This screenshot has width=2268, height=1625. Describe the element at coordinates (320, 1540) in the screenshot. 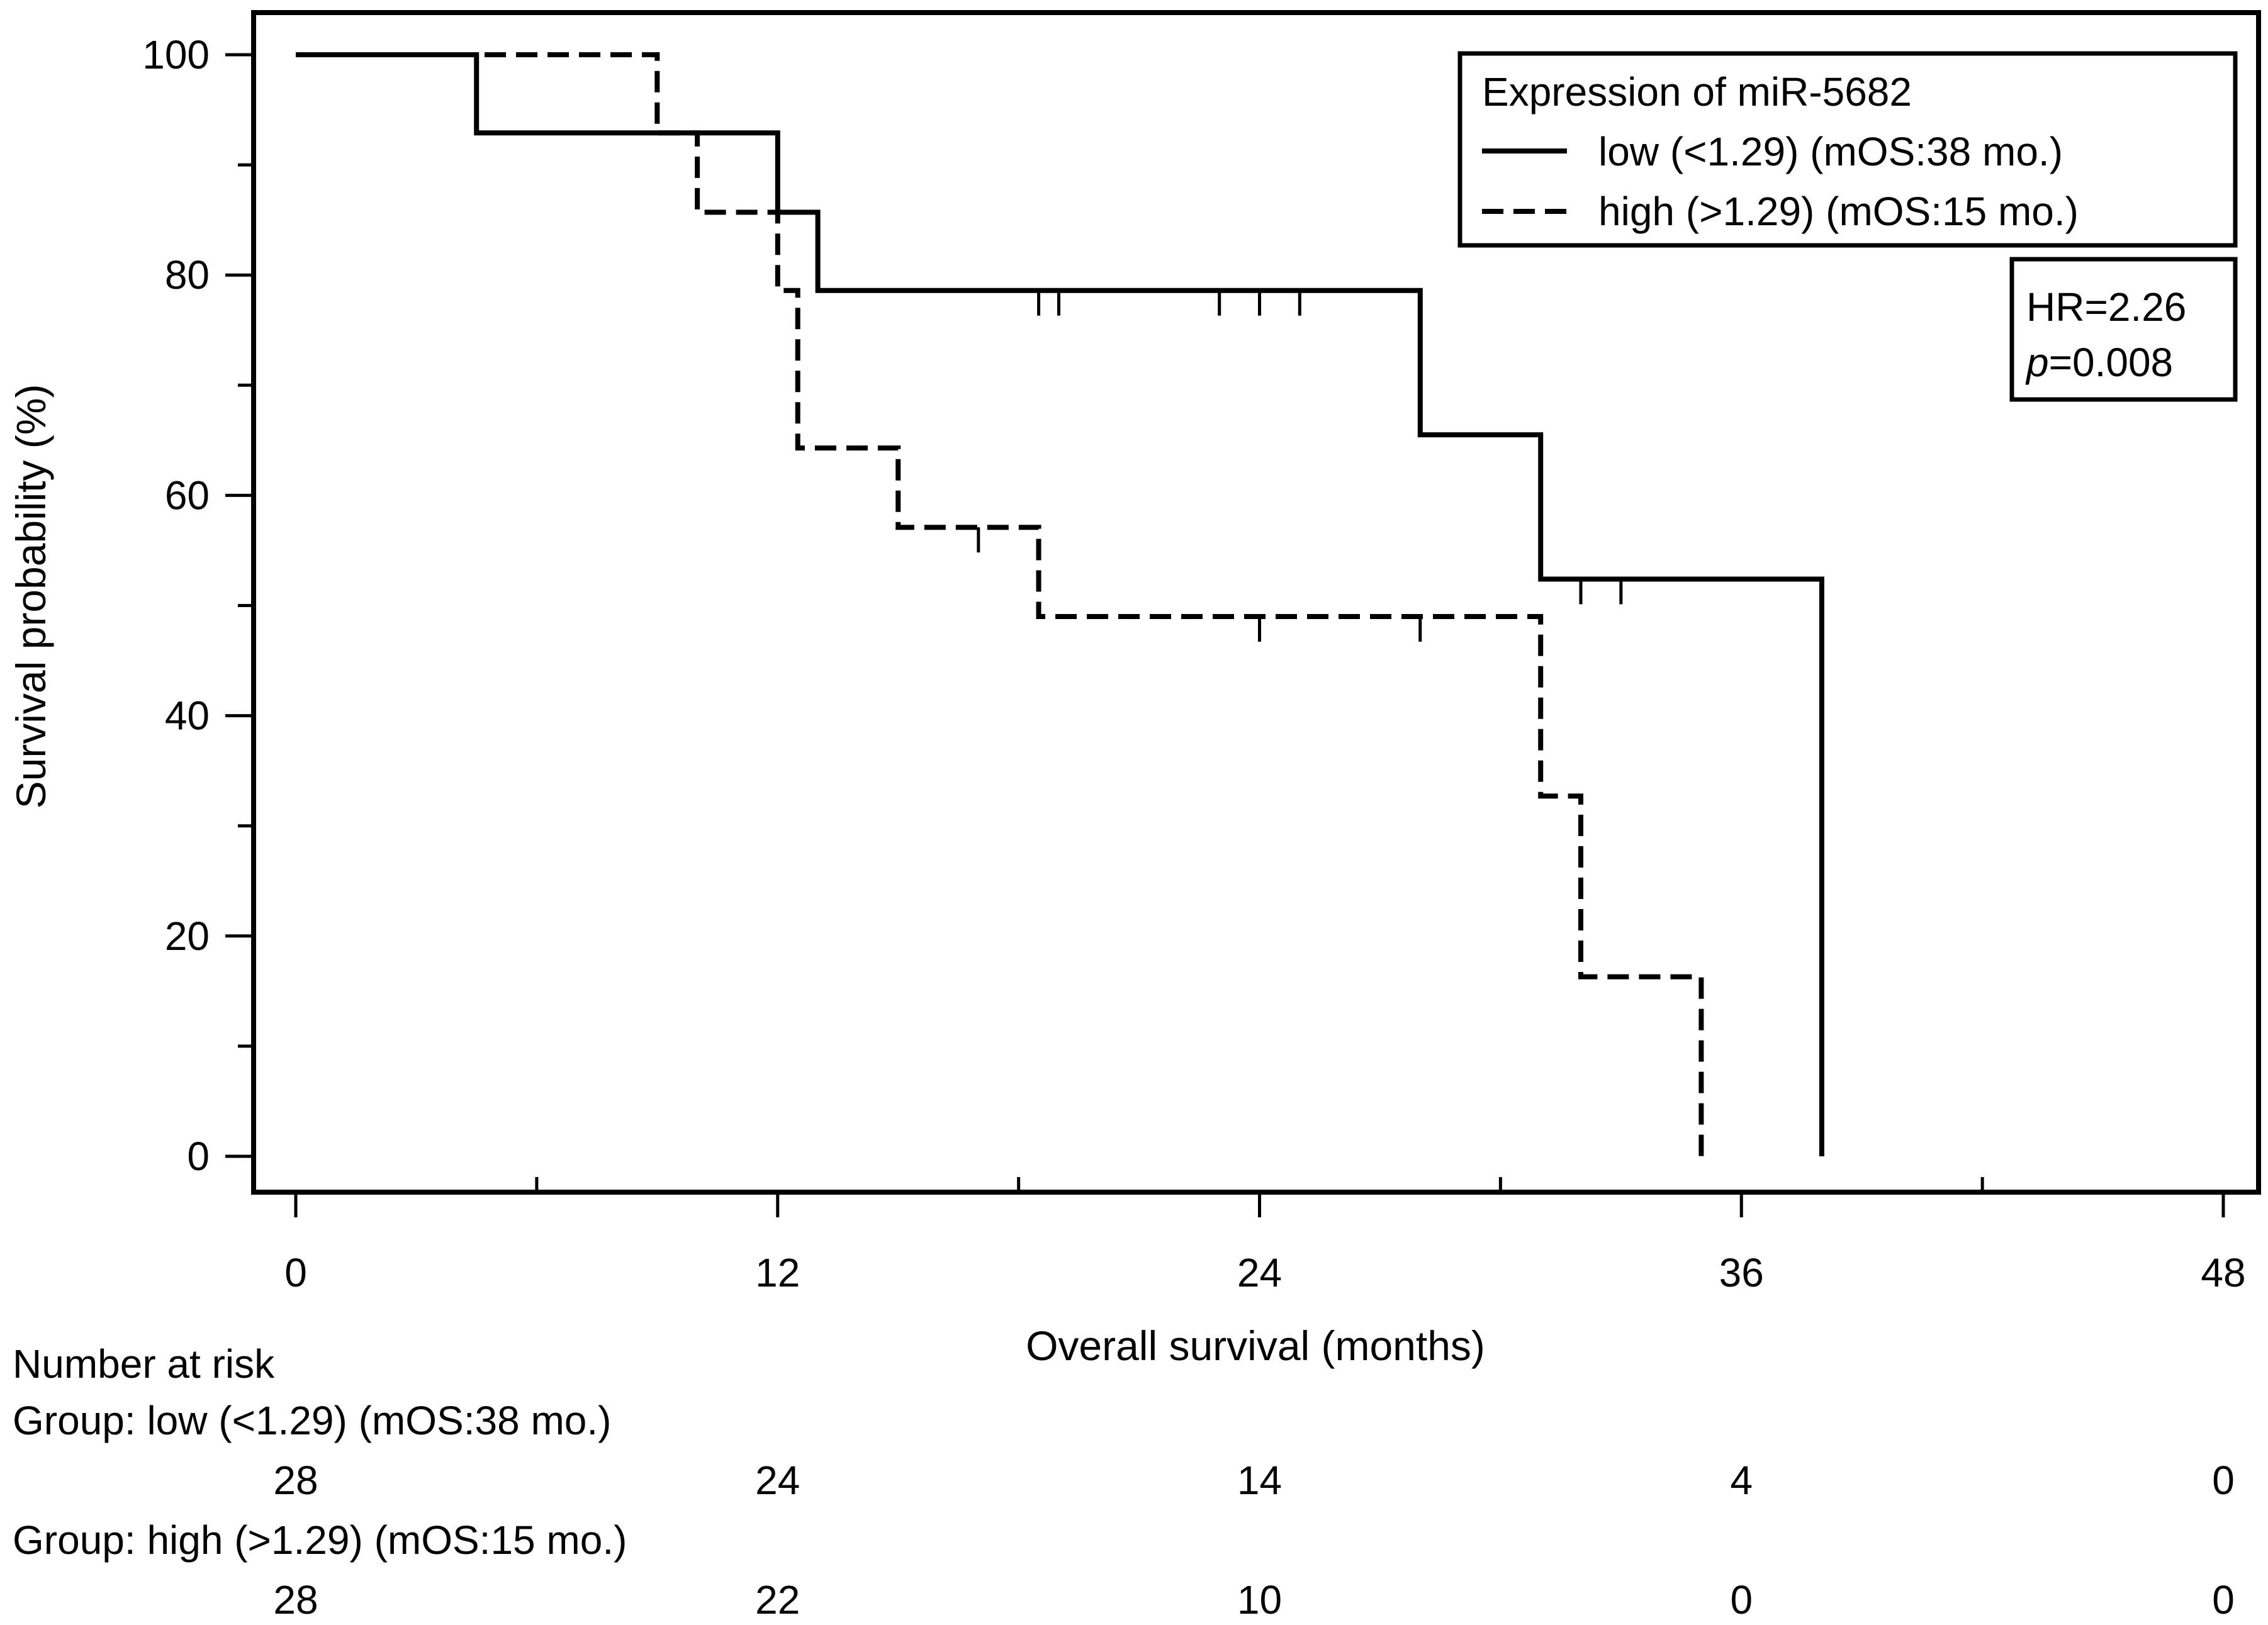

I see `risk-group-label-high: Group: high (>1.29) (mOS:15 mo.)` at that location.